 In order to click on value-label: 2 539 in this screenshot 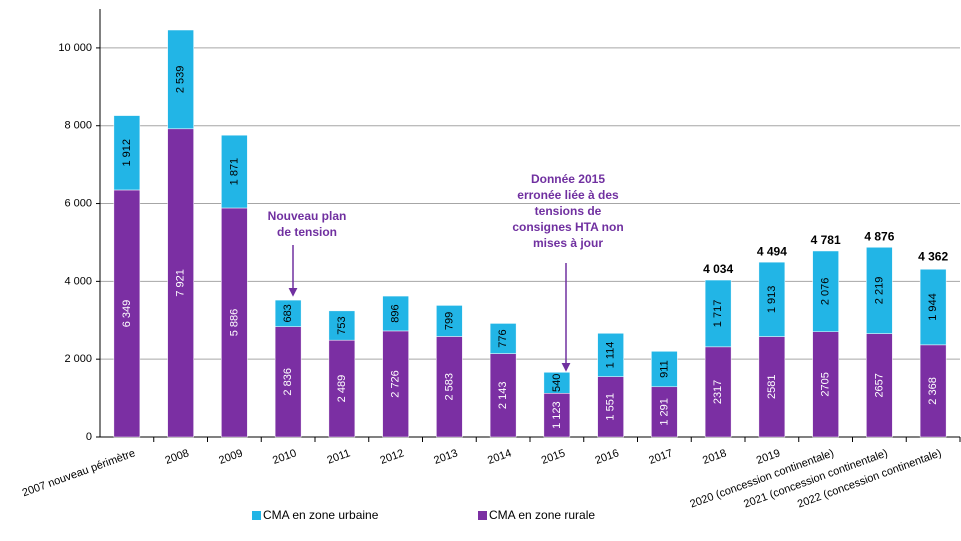, I will do `click(181, 80)`.